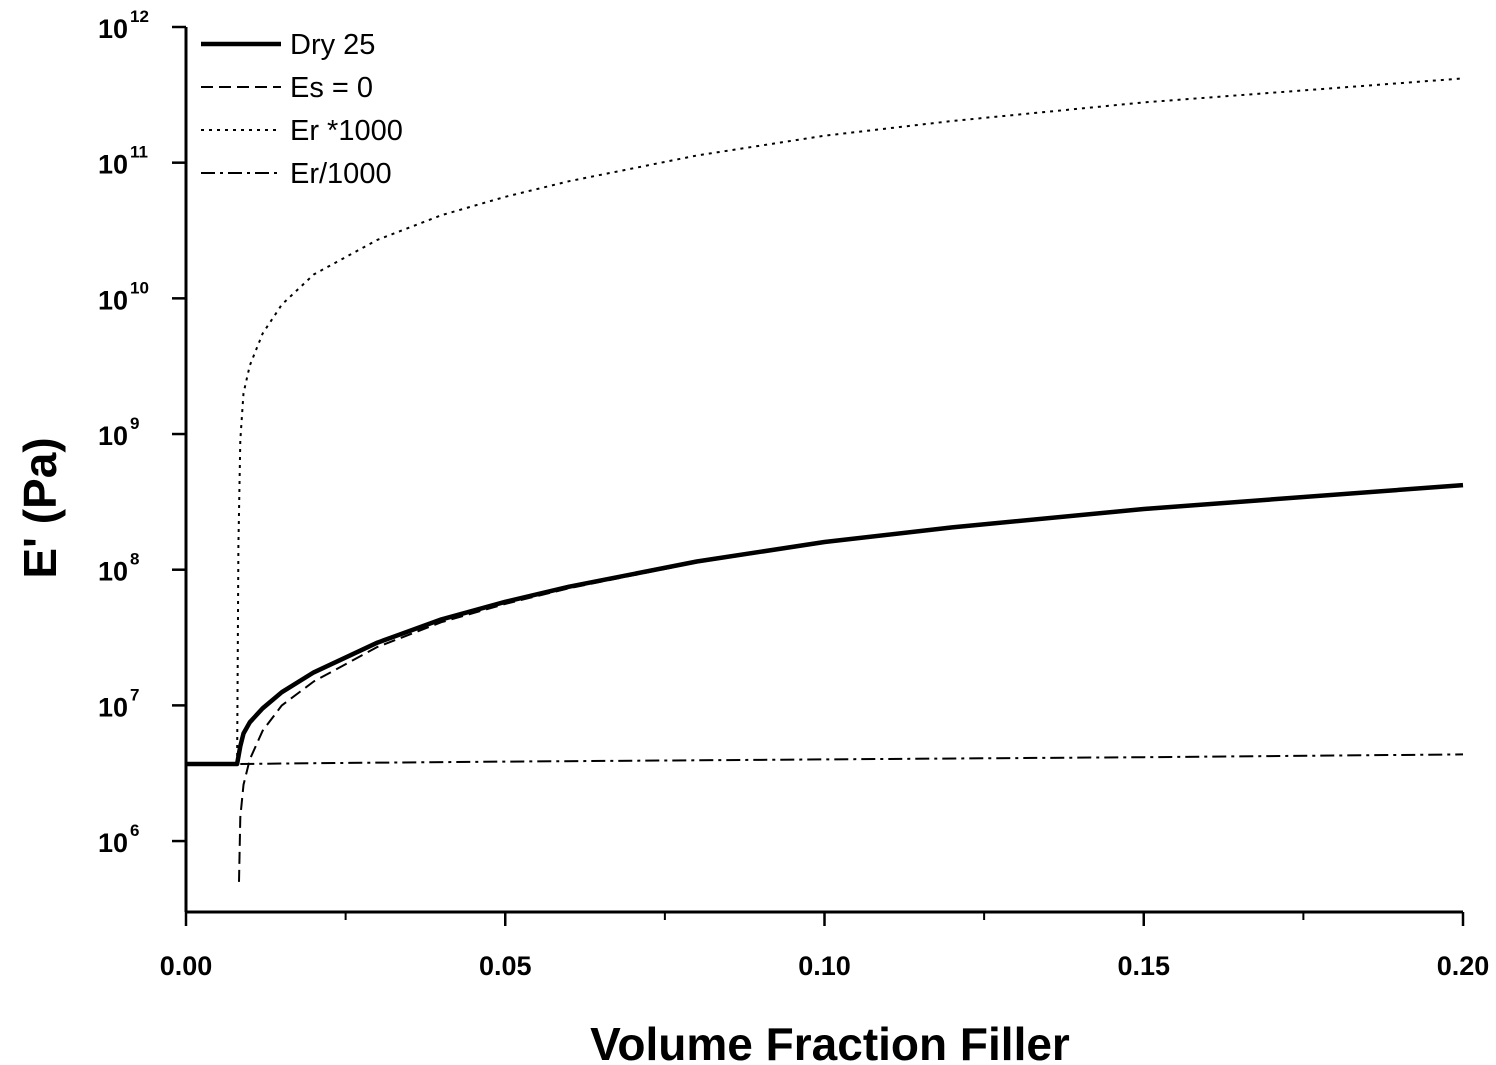 Image resolution: width=1496 pixels, height=1065 pixels. Describe the element at coordinates (134, 423) in the screenshot. I see `y-tick-exponent: 9` at that location.